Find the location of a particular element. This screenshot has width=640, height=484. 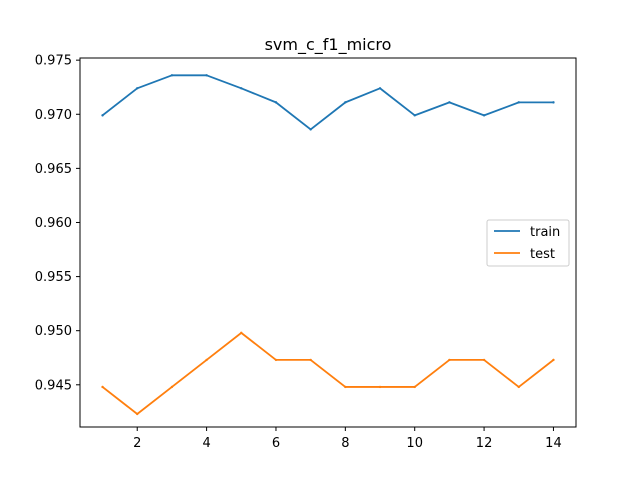

series-line-train is located at coordinates (328, 102).